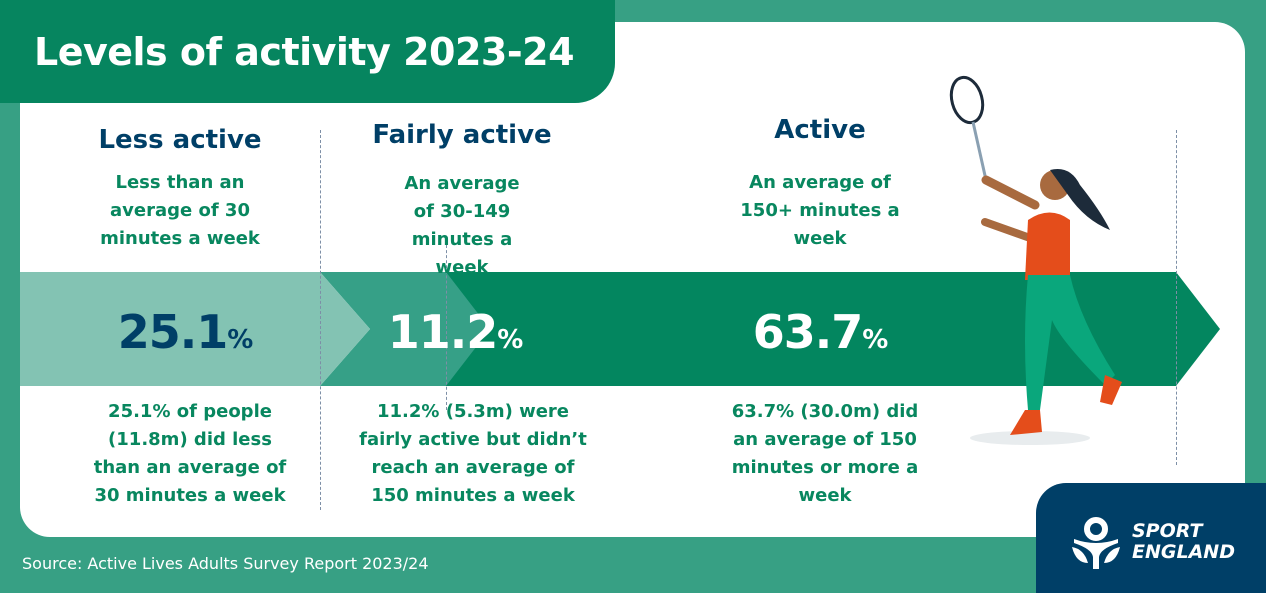  I want to click on sport-england-logo: SPORT ENGLAND, so click(1151, 538).